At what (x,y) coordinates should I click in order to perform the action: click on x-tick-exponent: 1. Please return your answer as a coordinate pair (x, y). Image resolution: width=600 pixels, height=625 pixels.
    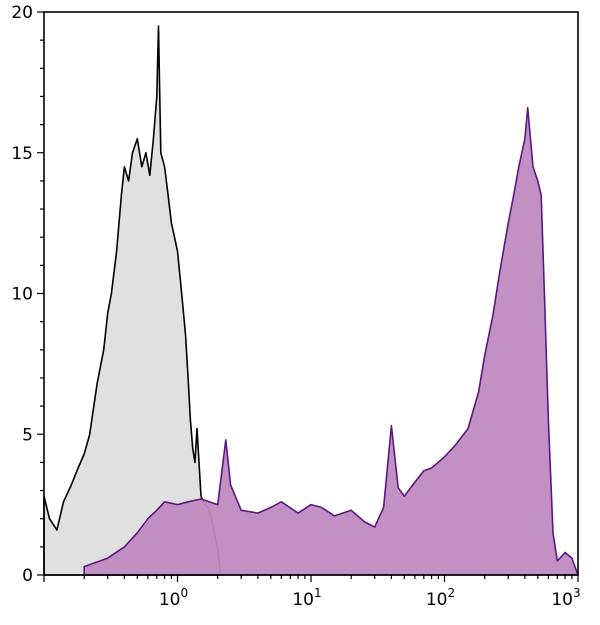
    Looking at the image, I should click on (318, 593).